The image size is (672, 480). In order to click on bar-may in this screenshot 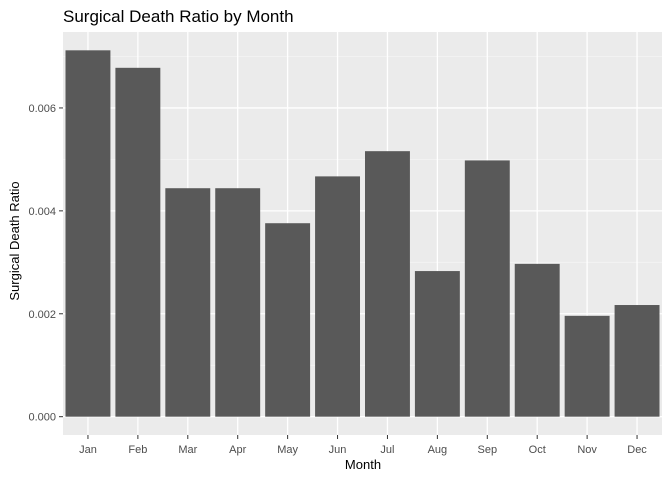, I will do `click(288, 320)`.